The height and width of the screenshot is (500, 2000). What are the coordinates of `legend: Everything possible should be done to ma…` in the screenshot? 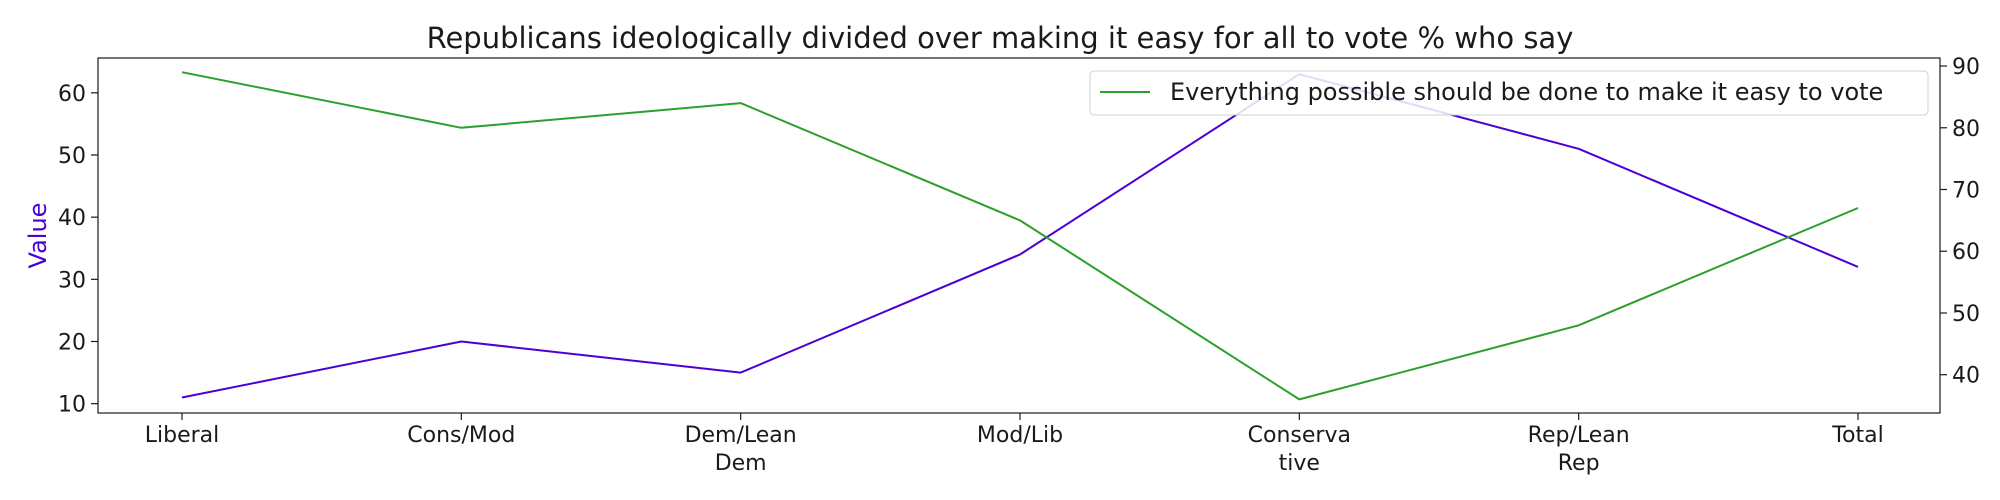 It's located at (1509, 93).